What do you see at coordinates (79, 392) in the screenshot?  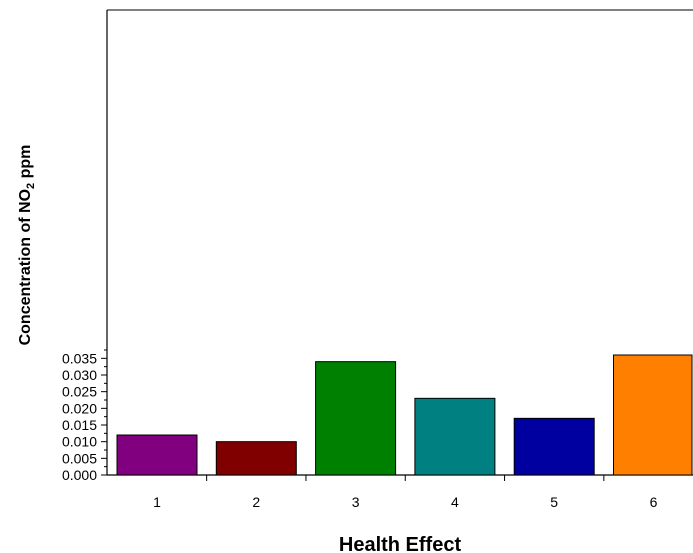 I see `y-tick-label: 0.025` at bounding box center [79, 392].